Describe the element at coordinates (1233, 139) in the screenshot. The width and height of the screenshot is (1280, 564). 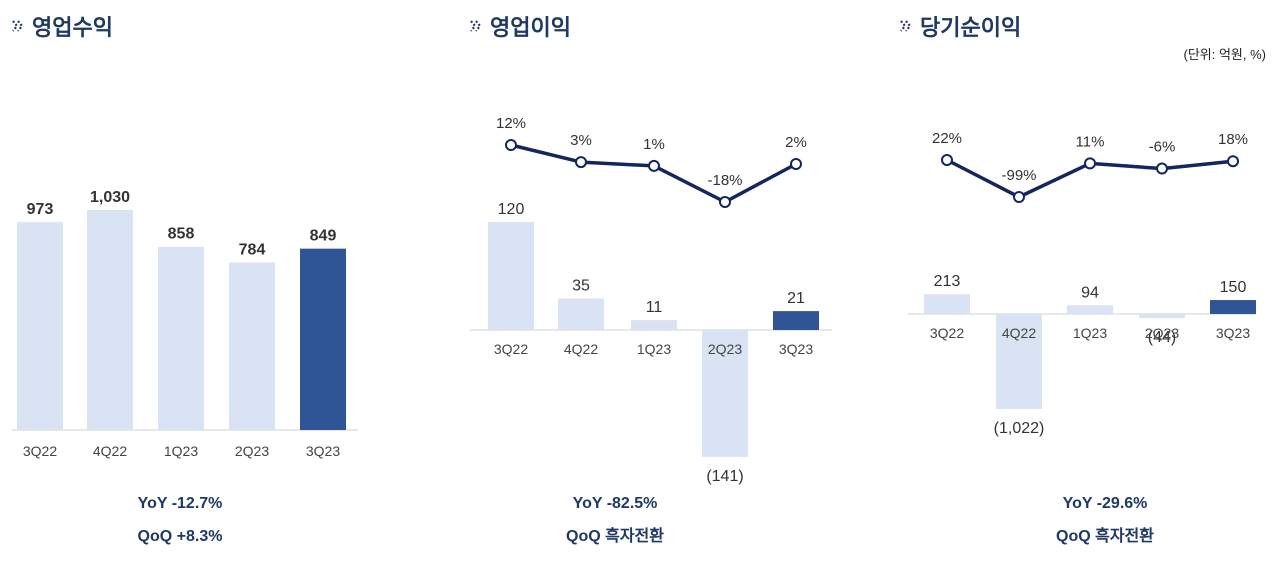
I see `margin-label: 18%` at that location.